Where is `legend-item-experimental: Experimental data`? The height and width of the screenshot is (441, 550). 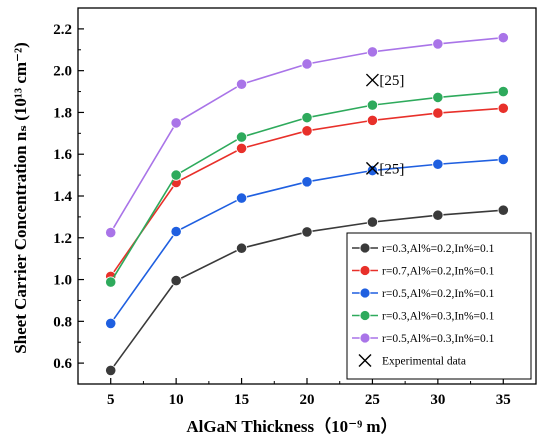
legend-item-experimental: Experimental data is located at coordinates (412, 361).